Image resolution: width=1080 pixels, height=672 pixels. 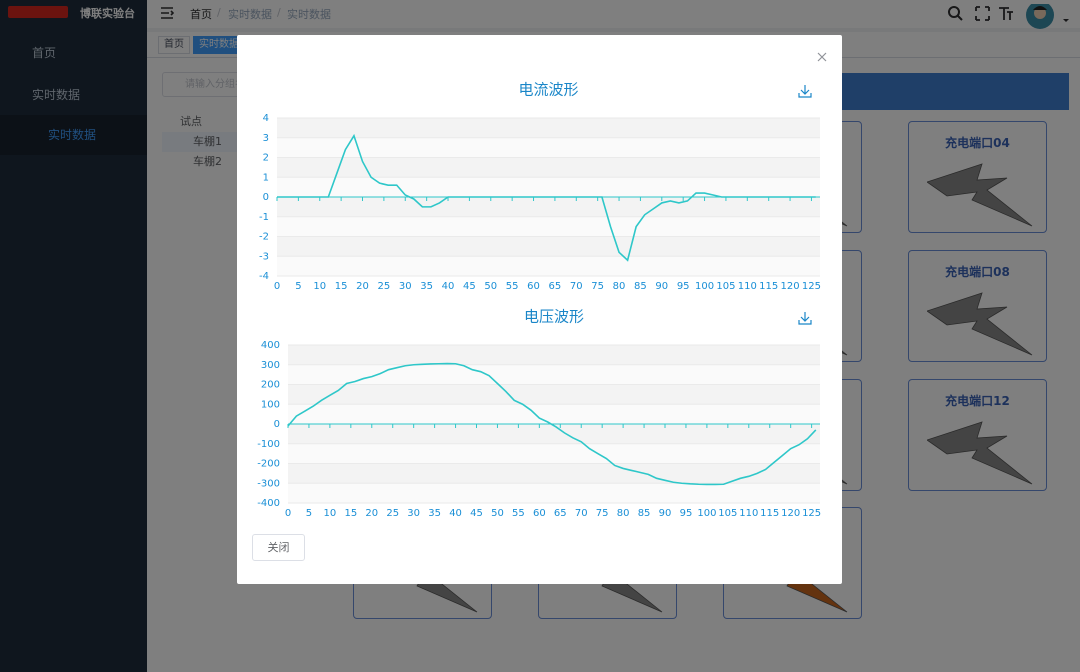 I want to click on y-tick-label: -1, so click(x=264, y=217).